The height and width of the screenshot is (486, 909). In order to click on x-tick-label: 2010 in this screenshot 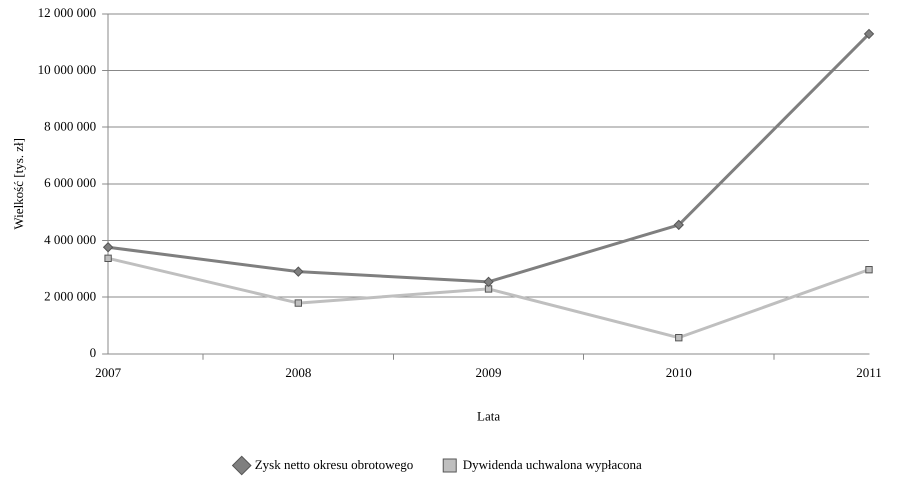, I will do `click(679, 372)`.